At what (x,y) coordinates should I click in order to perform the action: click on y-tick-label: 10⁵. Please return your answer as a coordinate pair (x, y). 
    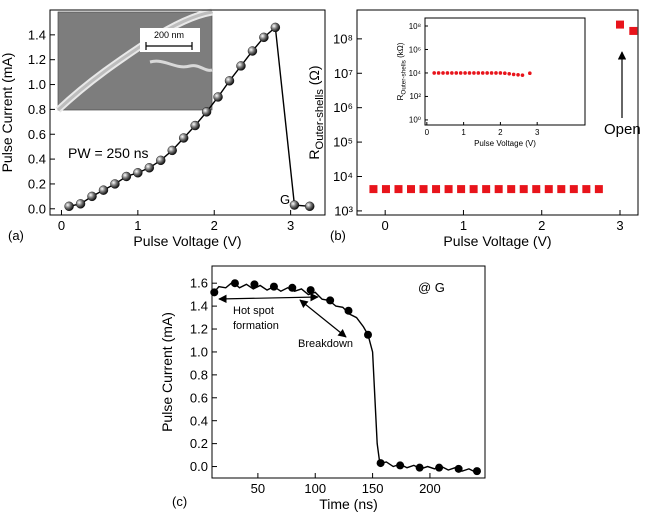
    Looking at the image, I should click on (343, 142).